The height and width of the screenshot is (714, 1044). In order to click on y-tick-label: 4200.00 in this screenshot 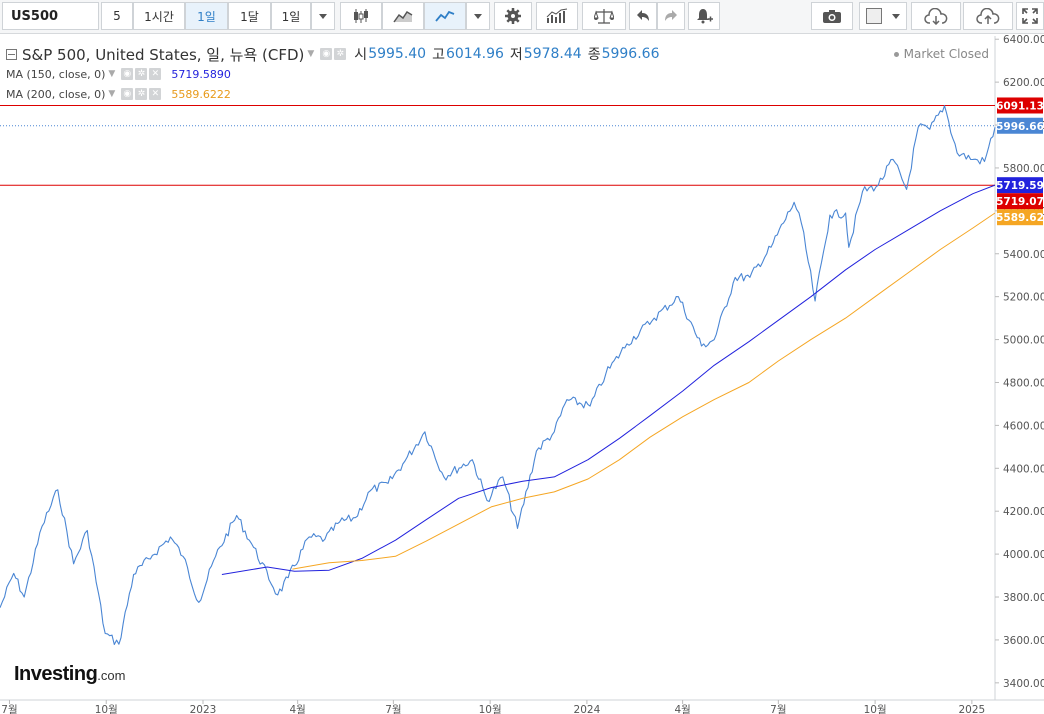, I will do `click(1023, 512)`.